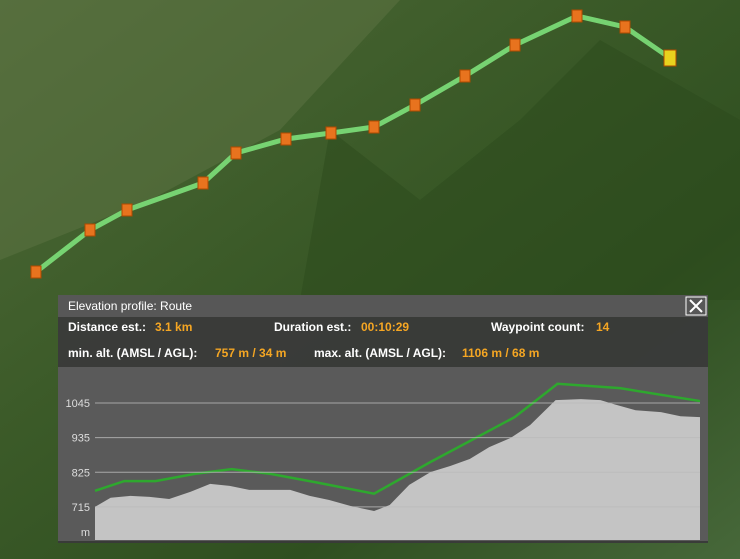 The height and width of the screenshot is (559, 740). What do you see at coordinates (538, 327) in the screenshot?
I see `stat-label: Waypoint count:` at bounding box center [538, 327].